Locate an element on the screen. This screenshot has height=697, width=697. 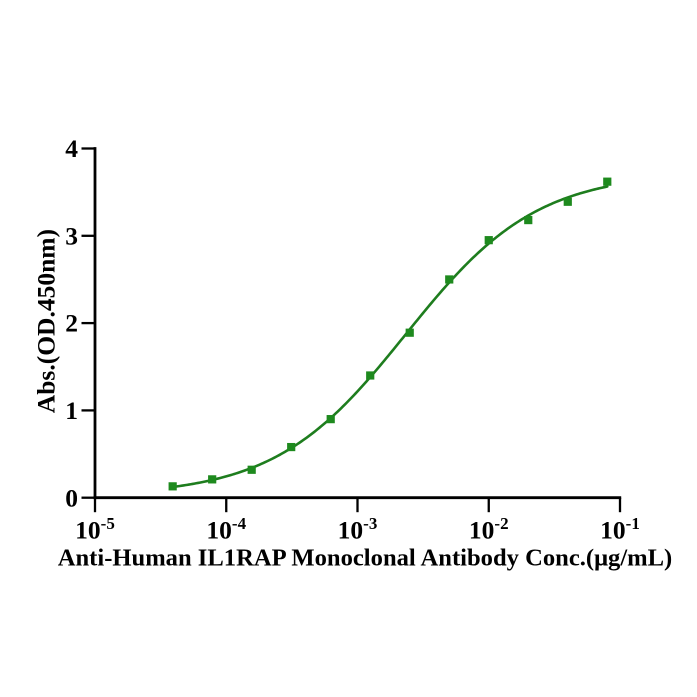
x-tick-label: 10⁻³ is located at coordinates (358, 529).